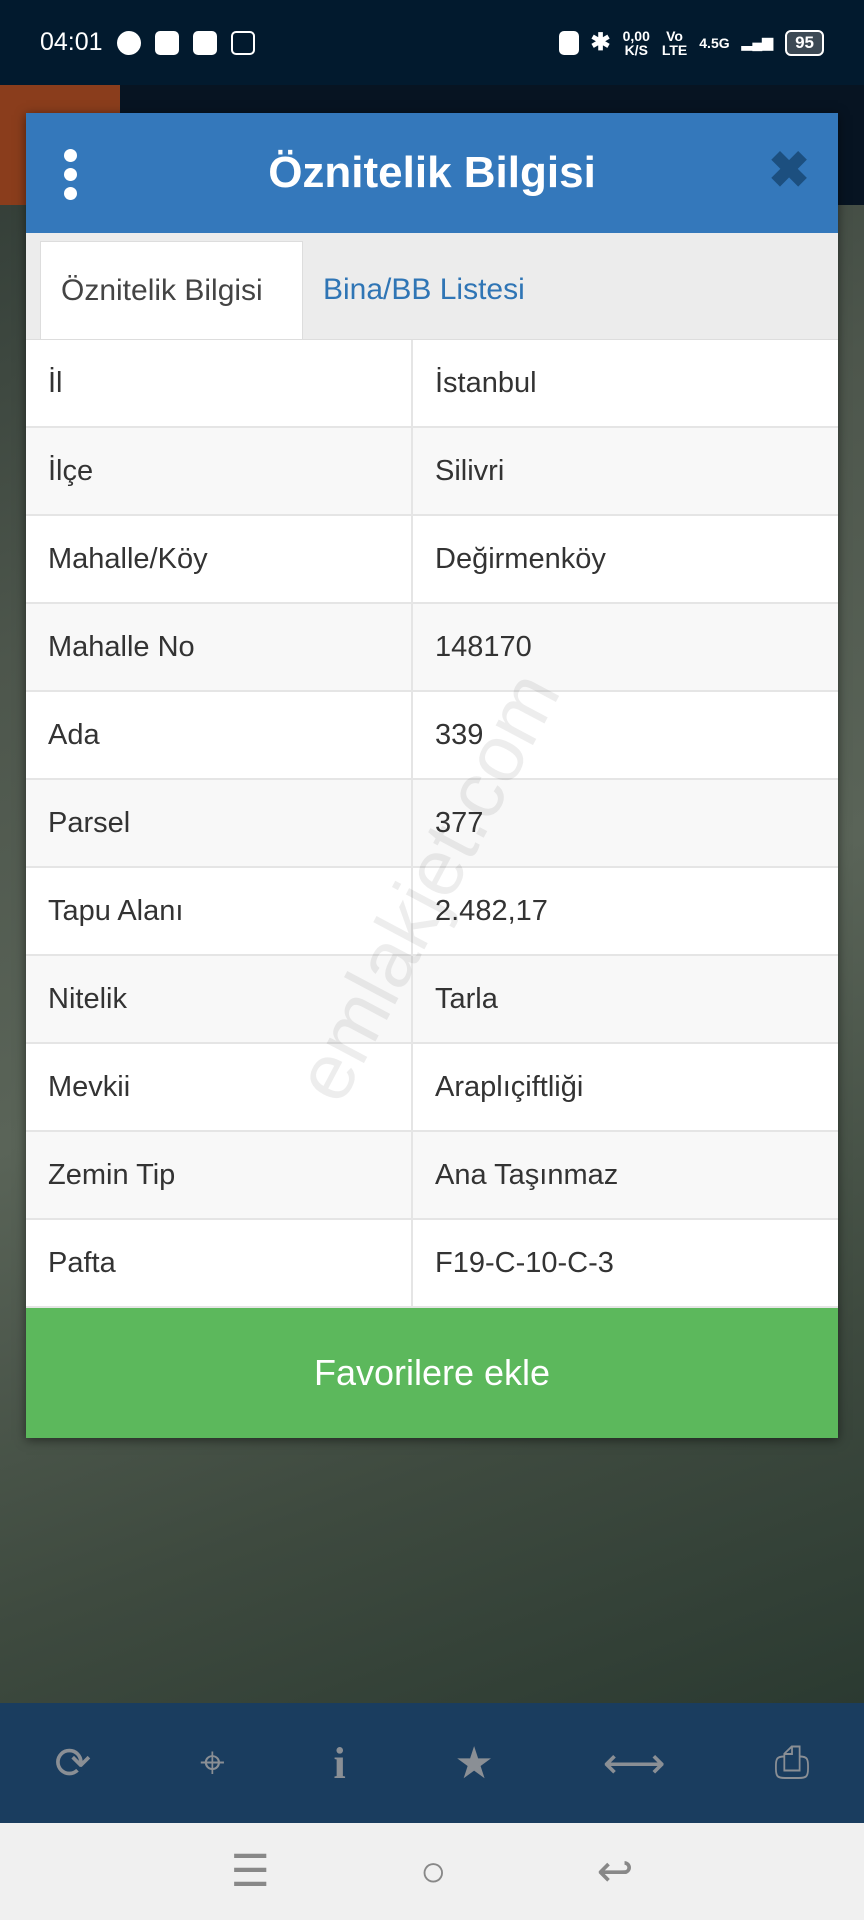 Image resolution: width=864 pixels, height=1920 pixels. Describe the element at coordinates (432, 1264) in the screenshot. I see `table-row: Pafta F19-C-10-C-3` at that location.